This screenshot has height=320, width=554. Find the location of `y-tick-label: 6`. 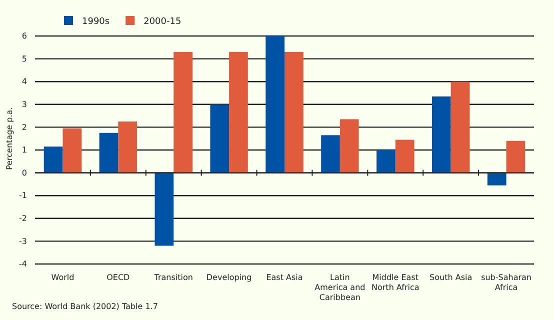

y-tick-label: 6 is located at coordinates (24, 36).